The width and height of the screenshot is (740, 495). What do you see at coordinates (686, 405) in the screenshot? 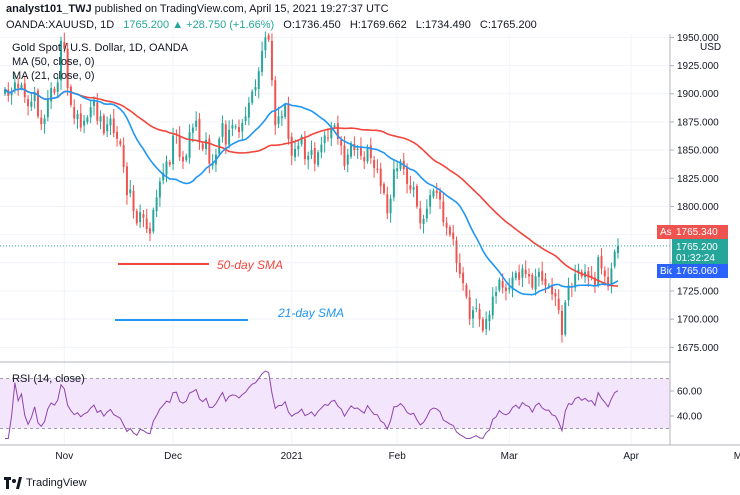
I see `rsi-ticks: 60.00 40.00` at bounding box center [686, 405].